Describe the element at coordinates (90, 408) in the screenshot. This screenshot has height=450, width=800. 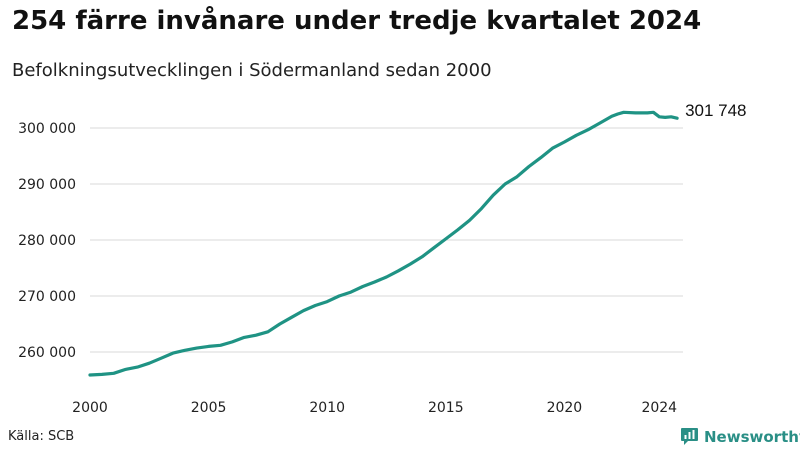
I see `x-tick-label: 2000` at that location.